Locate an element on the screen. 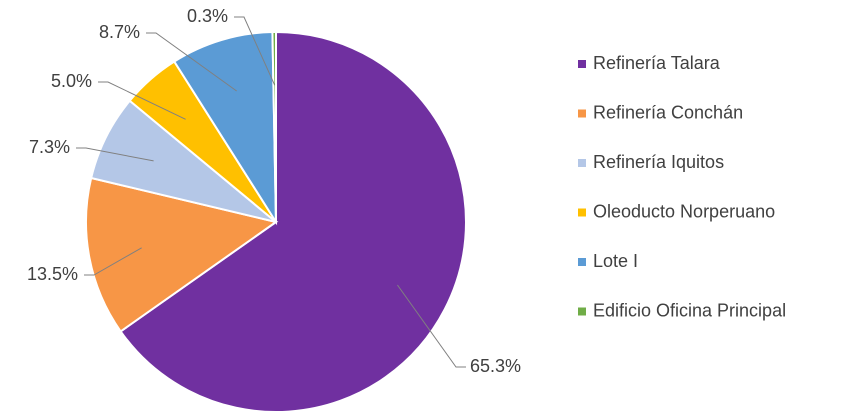 The height and width of the screenshot is (414, 850). data-label: 0.3% is located at coordinates (207, 16).